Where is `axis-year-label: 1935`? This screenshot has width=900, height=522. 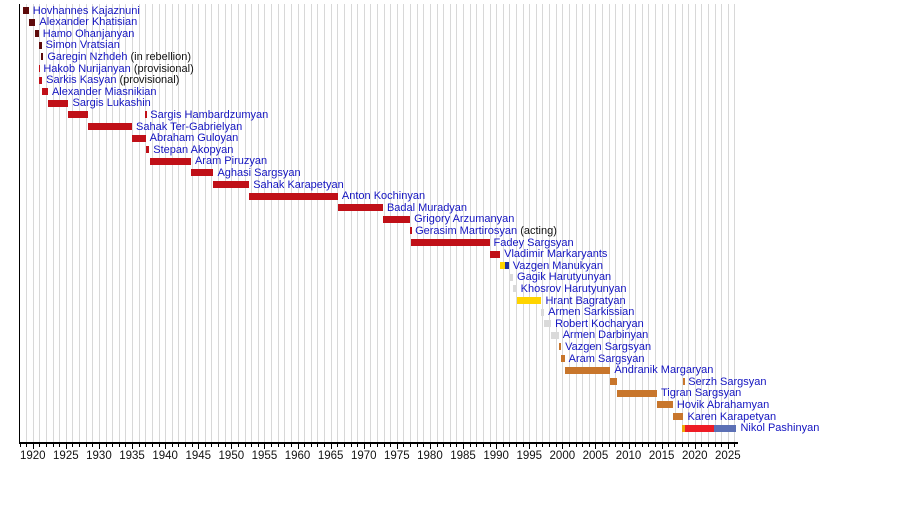
axis-year-label: 1935 is located at coordinates (132, 456).